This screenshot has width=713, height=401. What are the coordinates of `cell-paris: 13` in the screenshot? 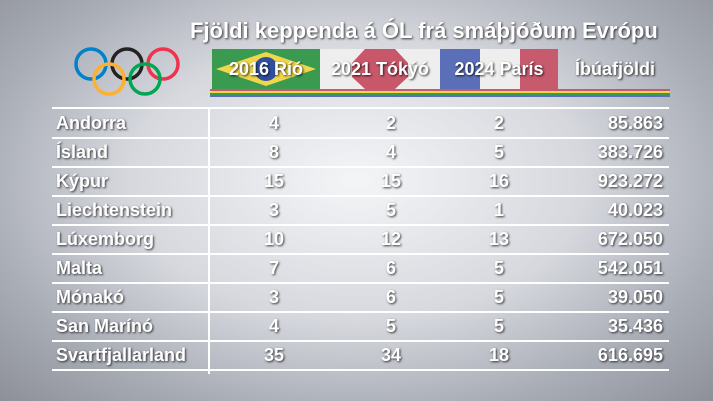 It's located at (499, 239).